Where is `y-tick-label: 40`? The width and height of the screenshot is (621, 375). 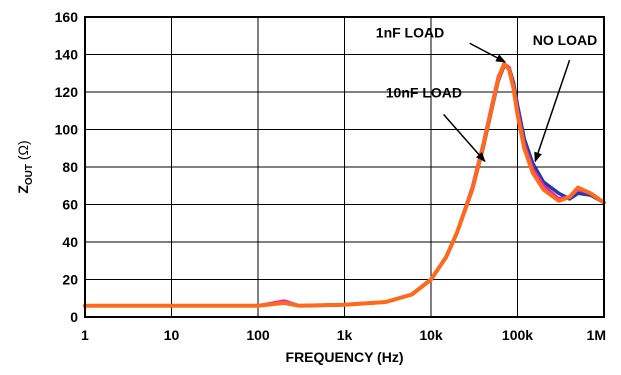 y-tick-label: 40 is located at coordinates (70, 242).